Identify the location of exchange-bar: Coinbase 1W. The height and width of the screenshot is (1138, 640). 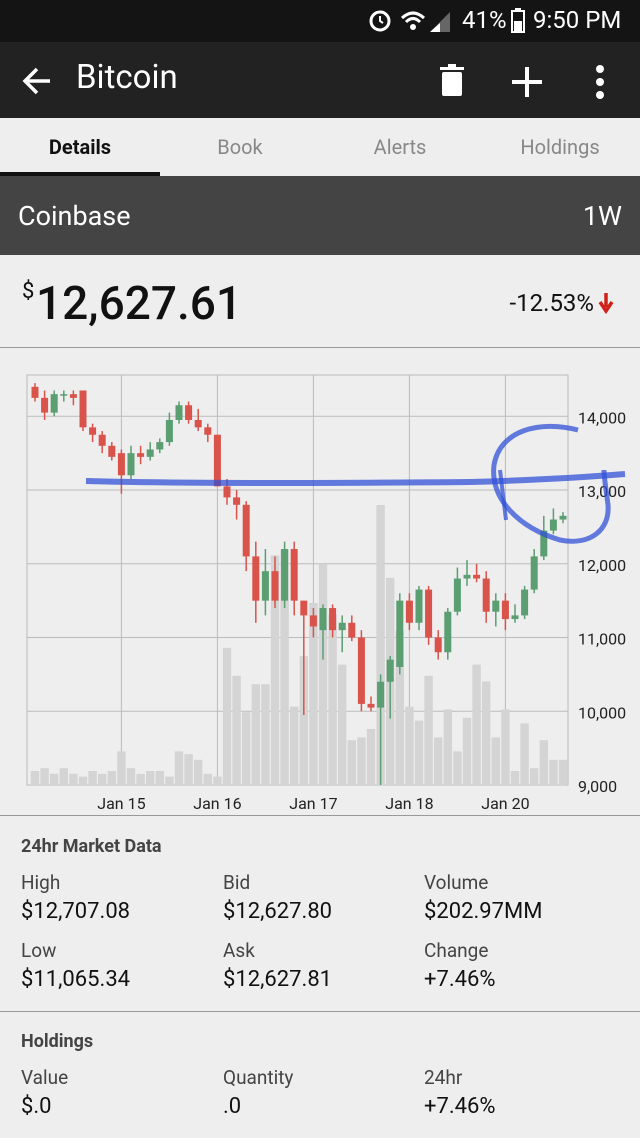
(320, 215).